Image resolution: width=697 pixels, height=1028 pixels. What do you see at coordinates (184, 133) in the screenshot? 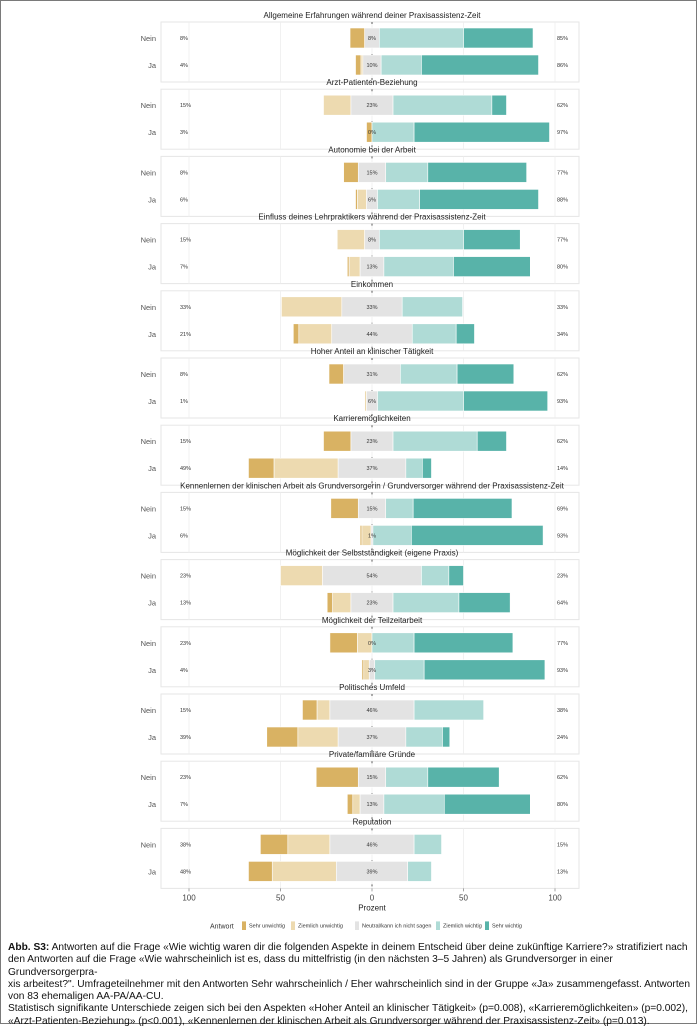
I see `left-percent-label: 3%` at bounding box center [184, 133].